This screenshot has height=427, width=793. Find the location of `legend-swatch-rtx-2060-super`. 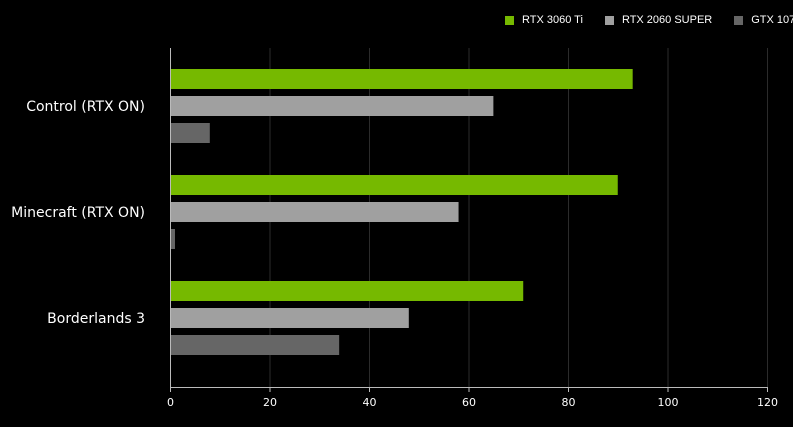

legend-swatch-rtx-2060-super is located at coordinates (609, 20).